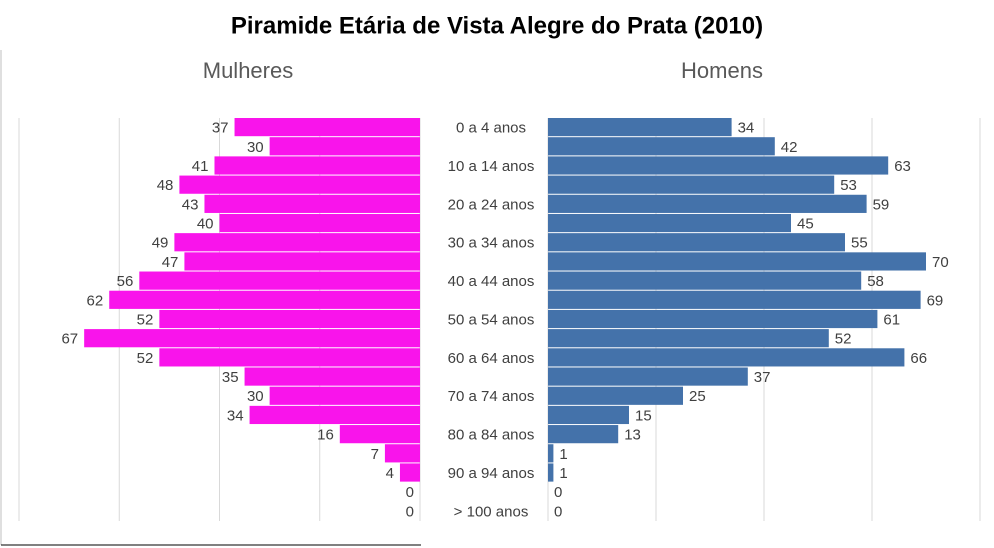  I want to click on category-label: 40 a 44 anos, so click(491, 281).